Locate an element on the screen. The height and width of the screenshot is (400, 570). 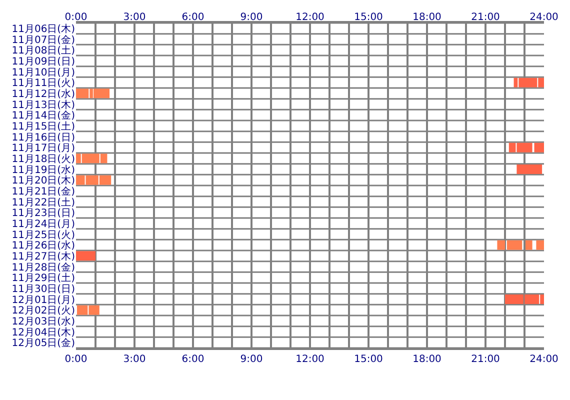
x2-tick-label: 15:00 is located at coordinates (368, 359).